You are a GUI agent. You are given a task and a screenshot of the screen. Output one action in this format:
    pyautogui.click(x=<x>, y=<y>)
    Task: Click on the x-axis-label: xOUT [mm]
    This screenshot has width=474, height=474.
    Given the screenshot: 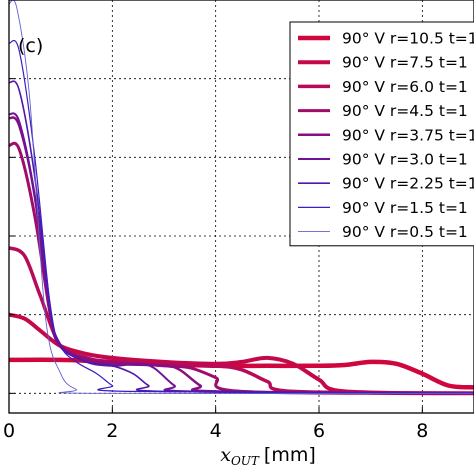 What is the action you would take?
    pyautogui.click(x=268, y=456)
    